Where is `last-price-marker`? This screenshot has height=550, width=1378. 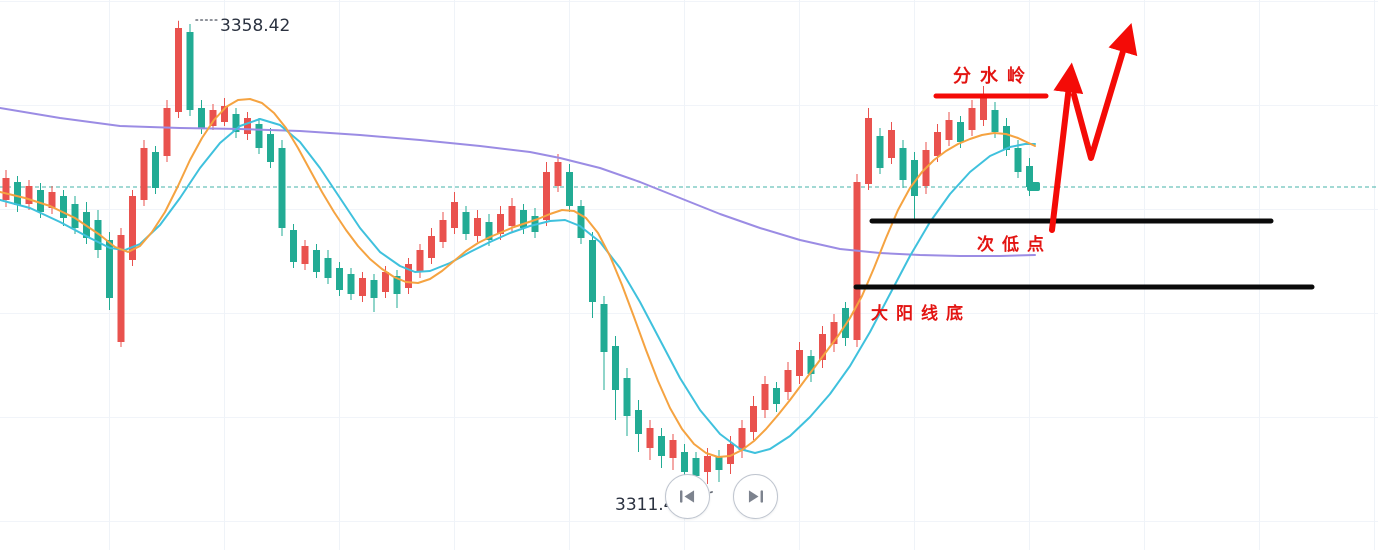
last-price-marker is located at coordinates (1033, 186).